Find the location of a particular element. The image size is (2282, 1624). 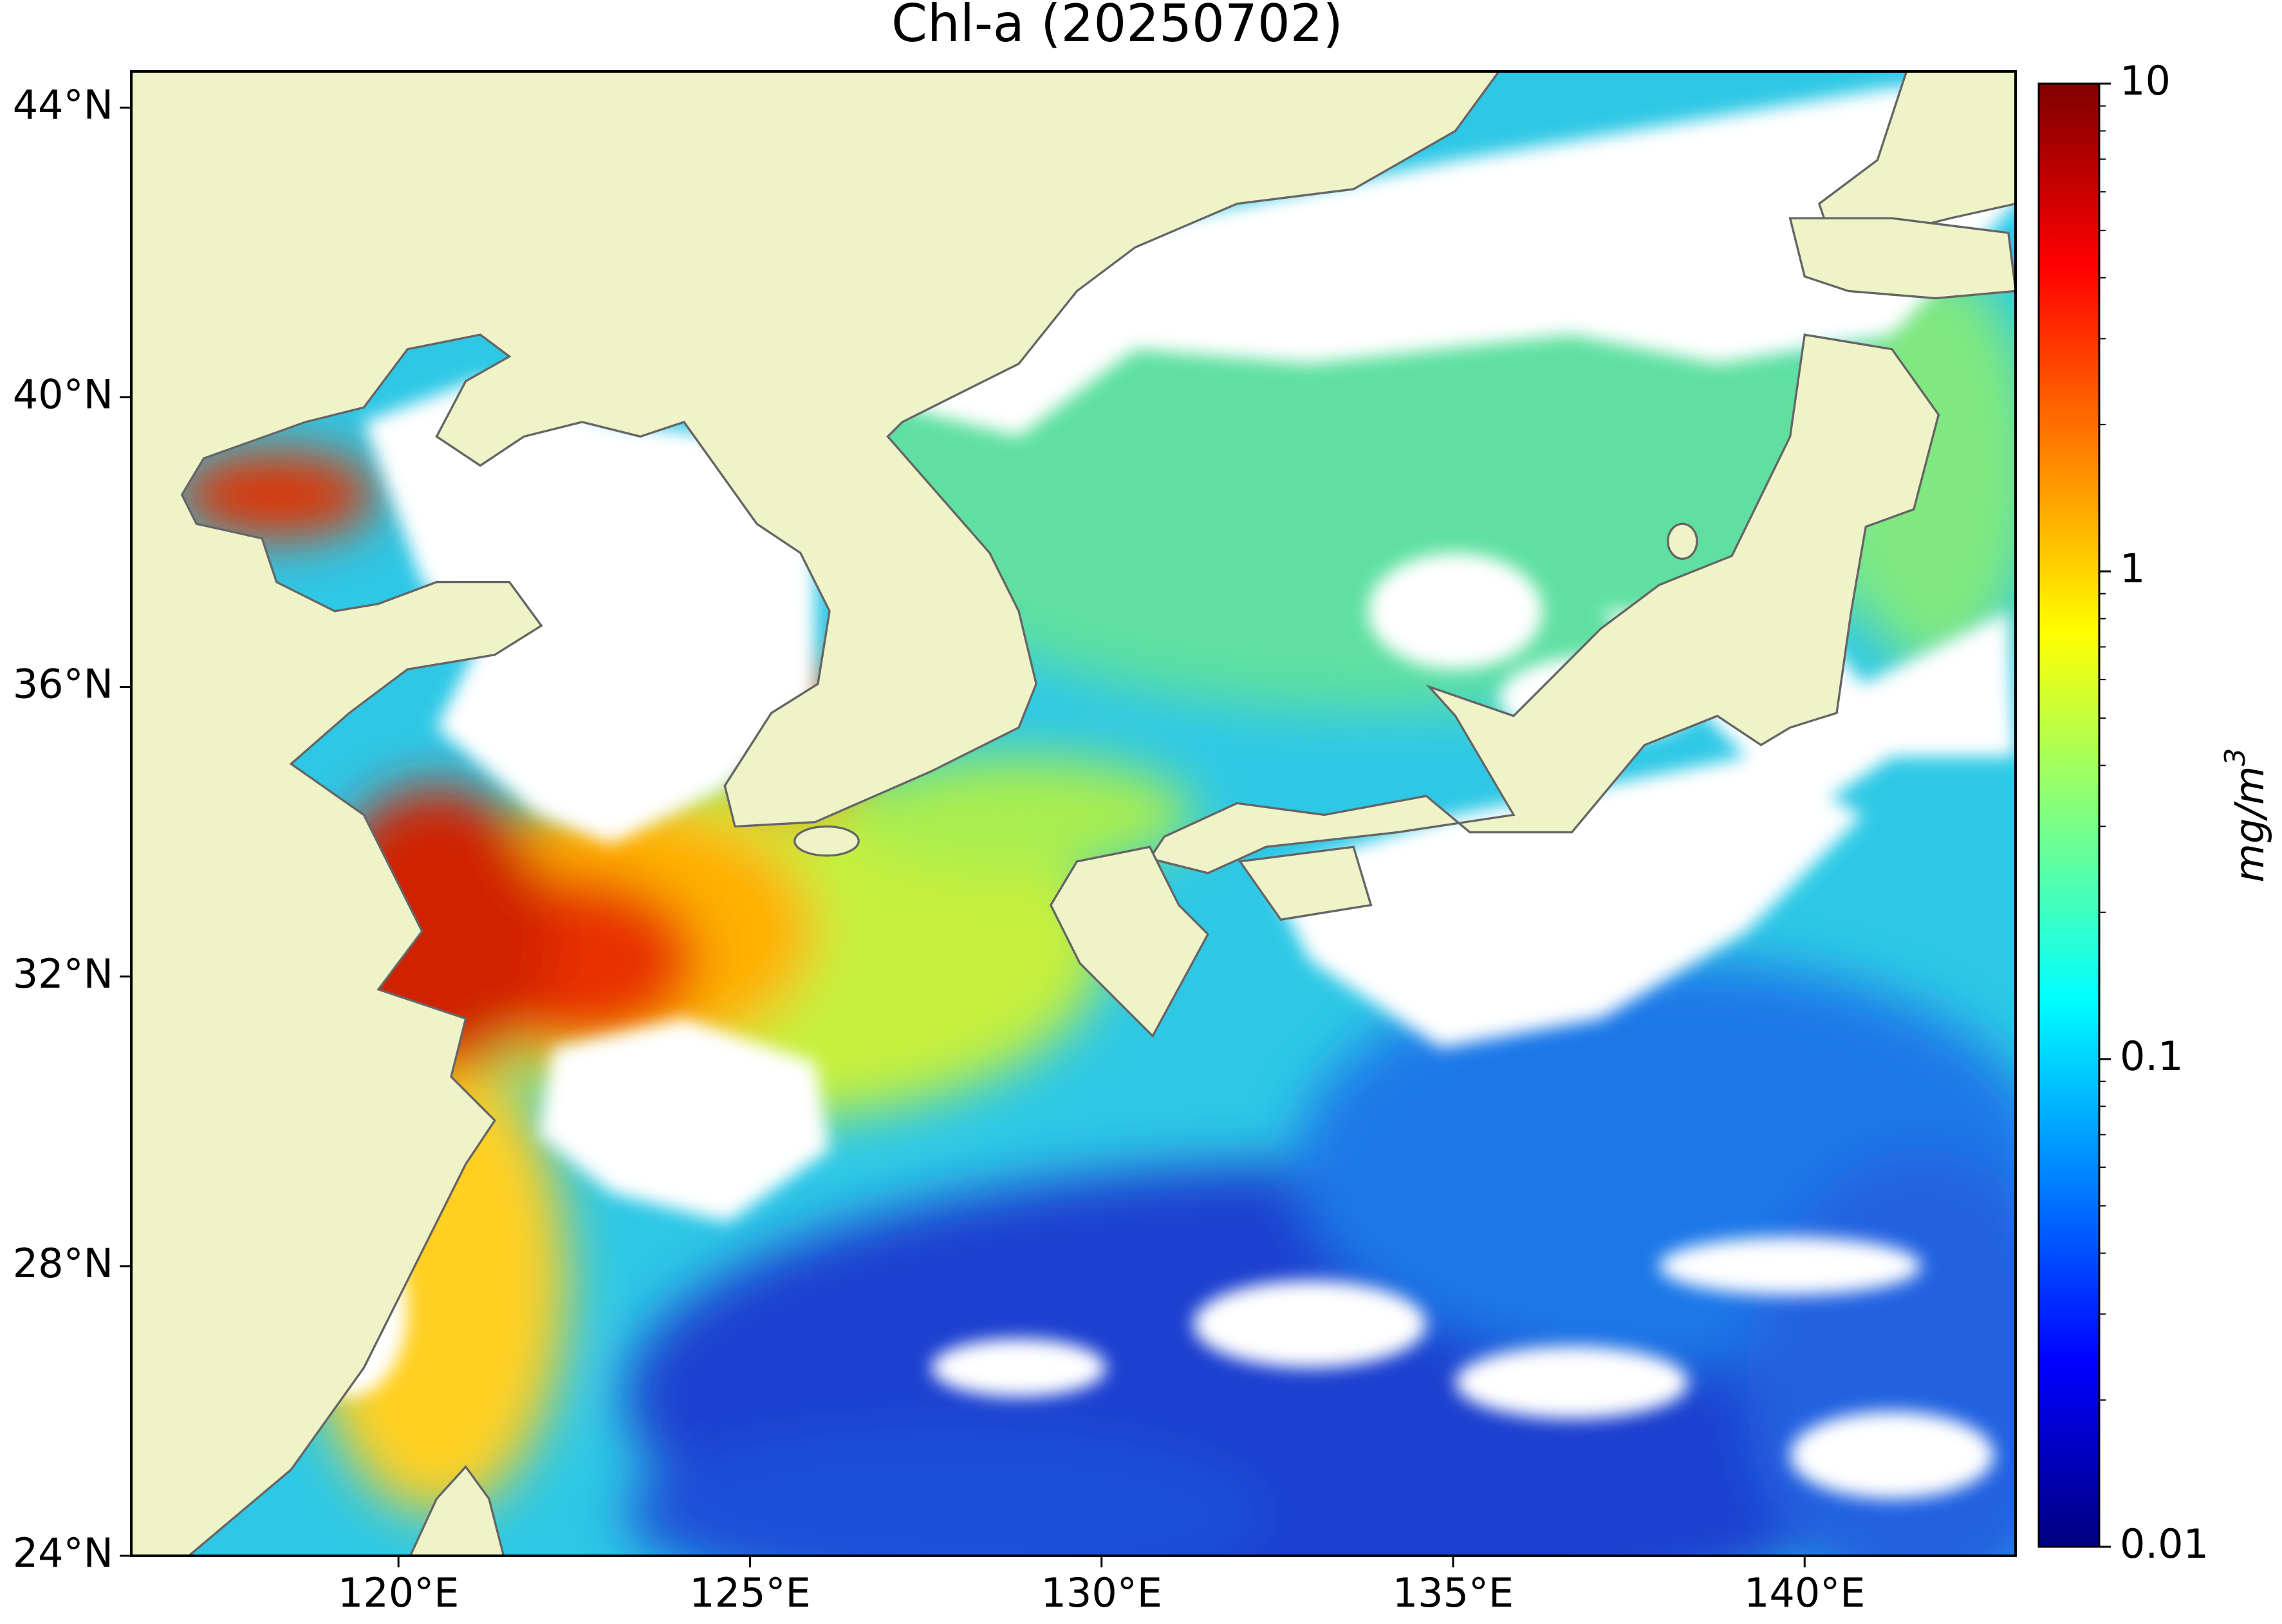

y-tick-label: 36°N is located at coordinates (63, 685).